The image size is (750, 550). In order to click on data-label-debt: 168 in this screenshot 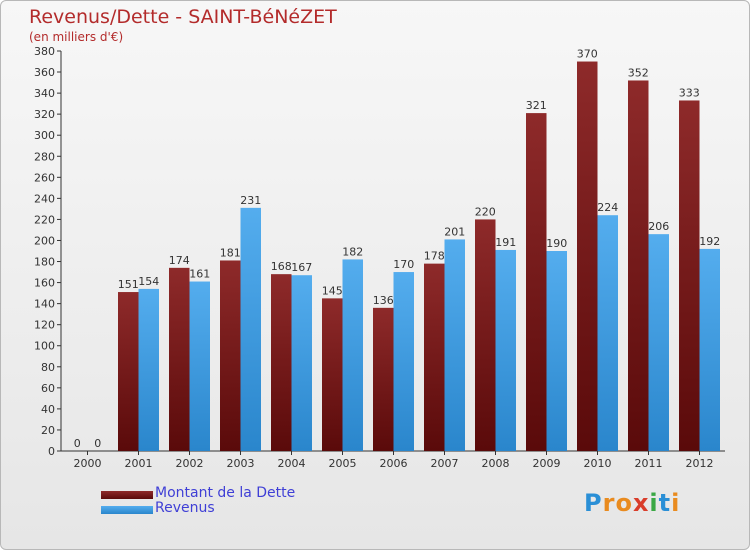, I will do `click(281, 266)`.